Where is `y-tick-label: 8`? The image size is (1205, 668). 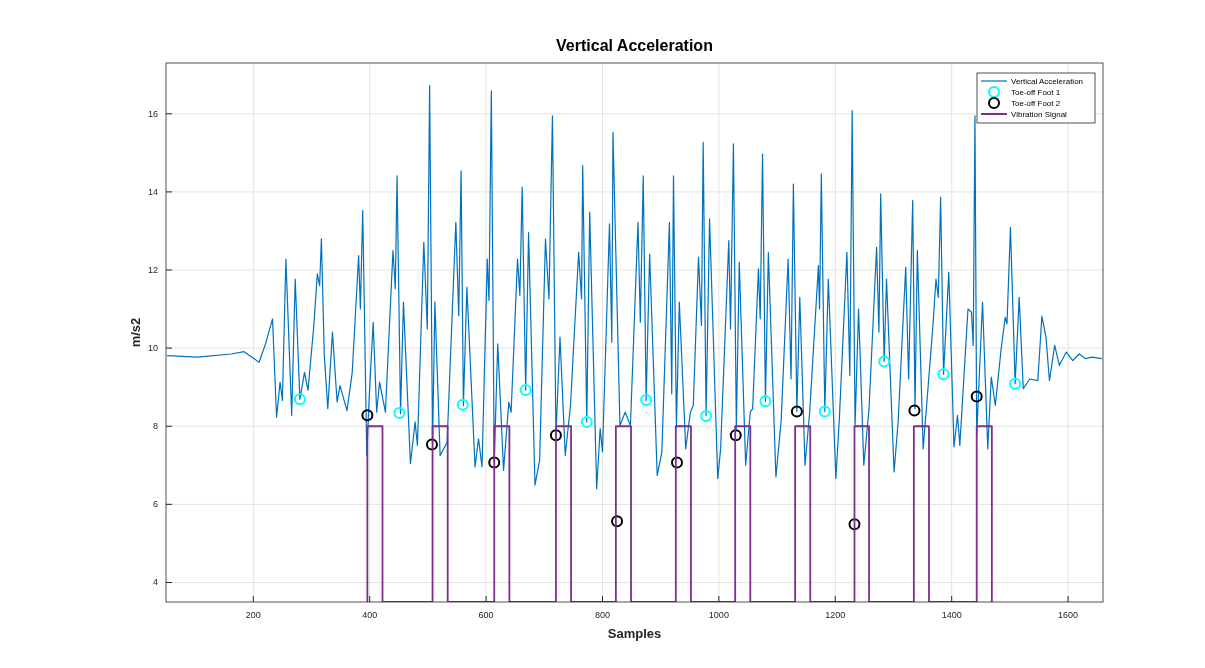 y-tick-label: 8 is located at coordinates (155, 426).